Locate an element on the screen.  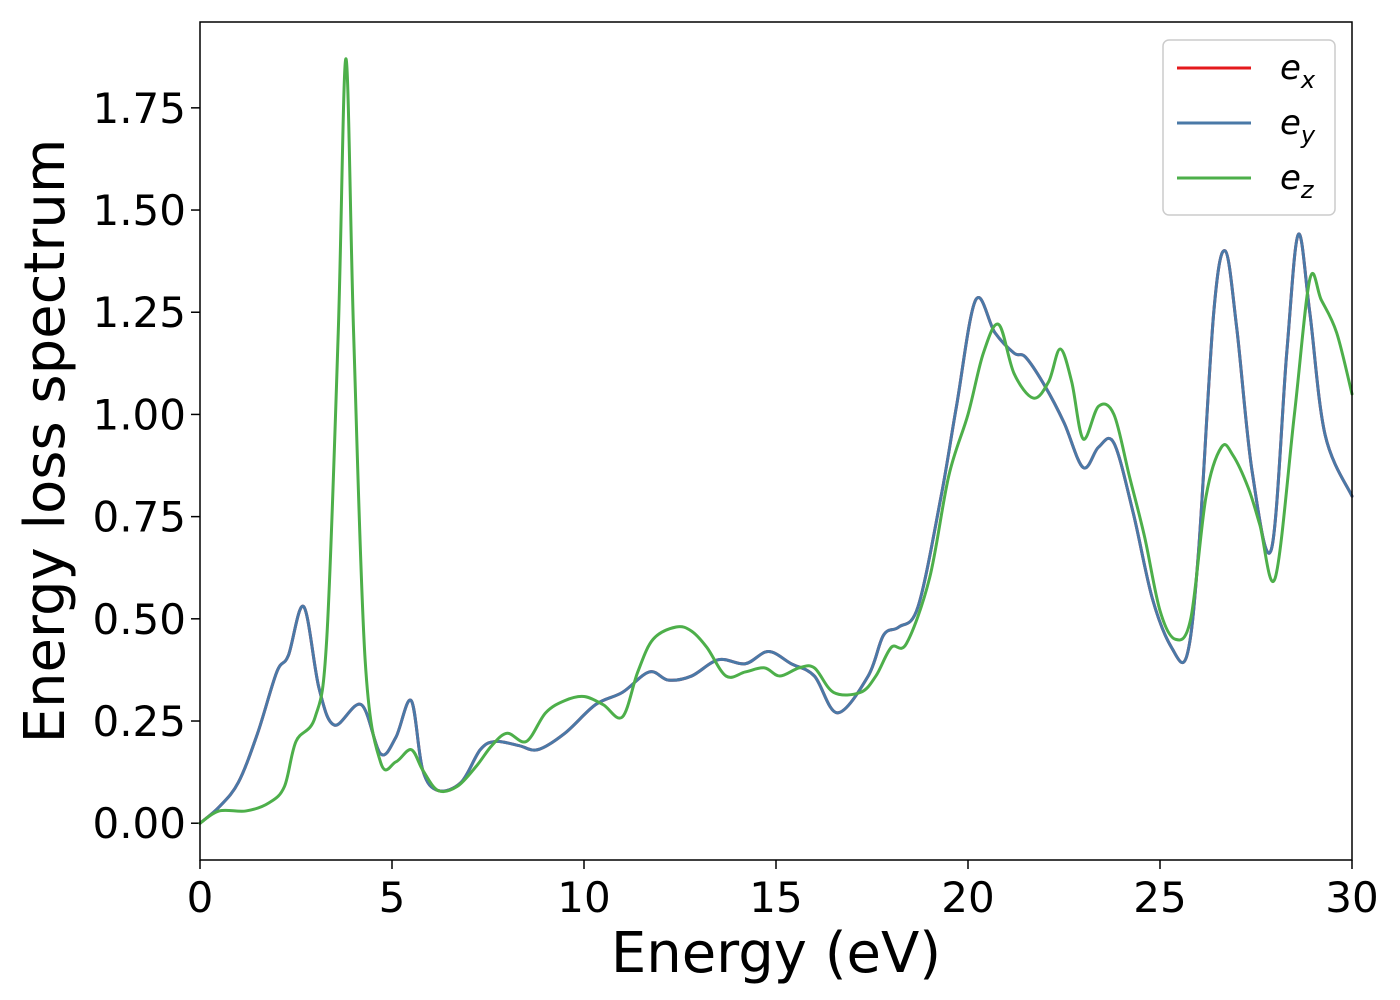
x-axis-ticks: 0 5 10 15 20 25 30 is located at coordinates (783, 891).